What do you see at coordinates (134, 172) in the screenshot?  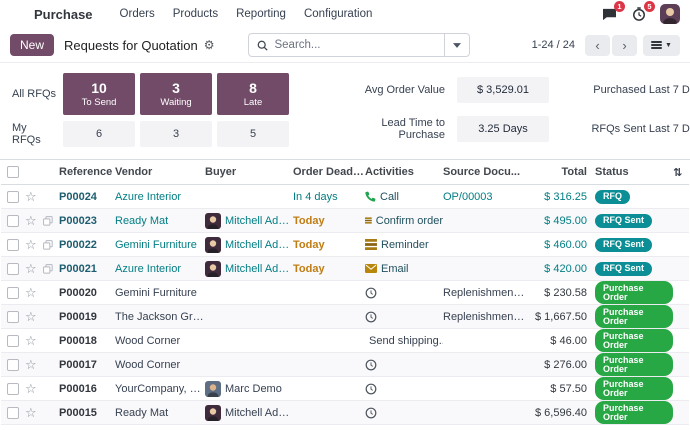 I see `column-header-vendor: Vendor` at bounding box center [134, 172].